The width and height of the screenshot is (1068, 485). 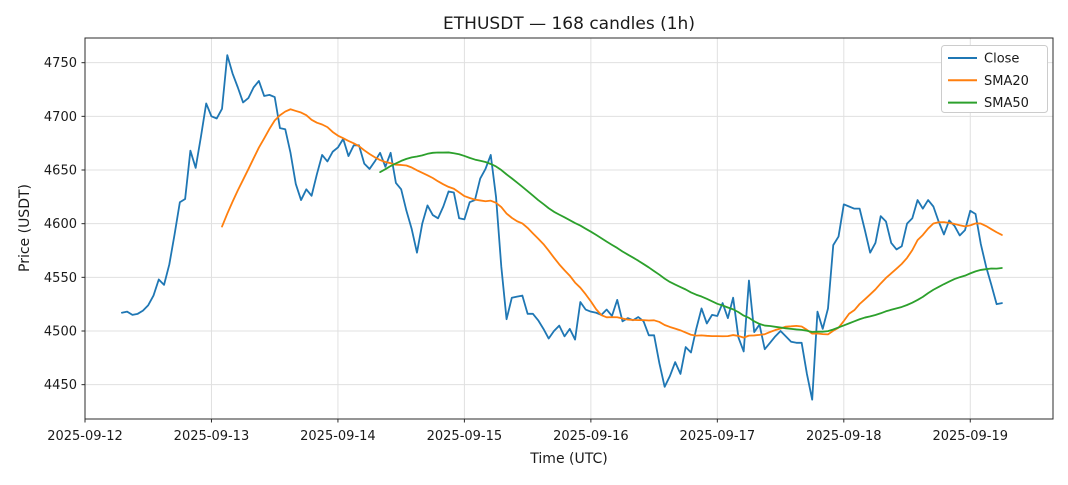 What do you see at coordinates (591, 436) in the screenshot?
I see `x-tick-label: 2025-09-16` at bounding box center [591, 436].